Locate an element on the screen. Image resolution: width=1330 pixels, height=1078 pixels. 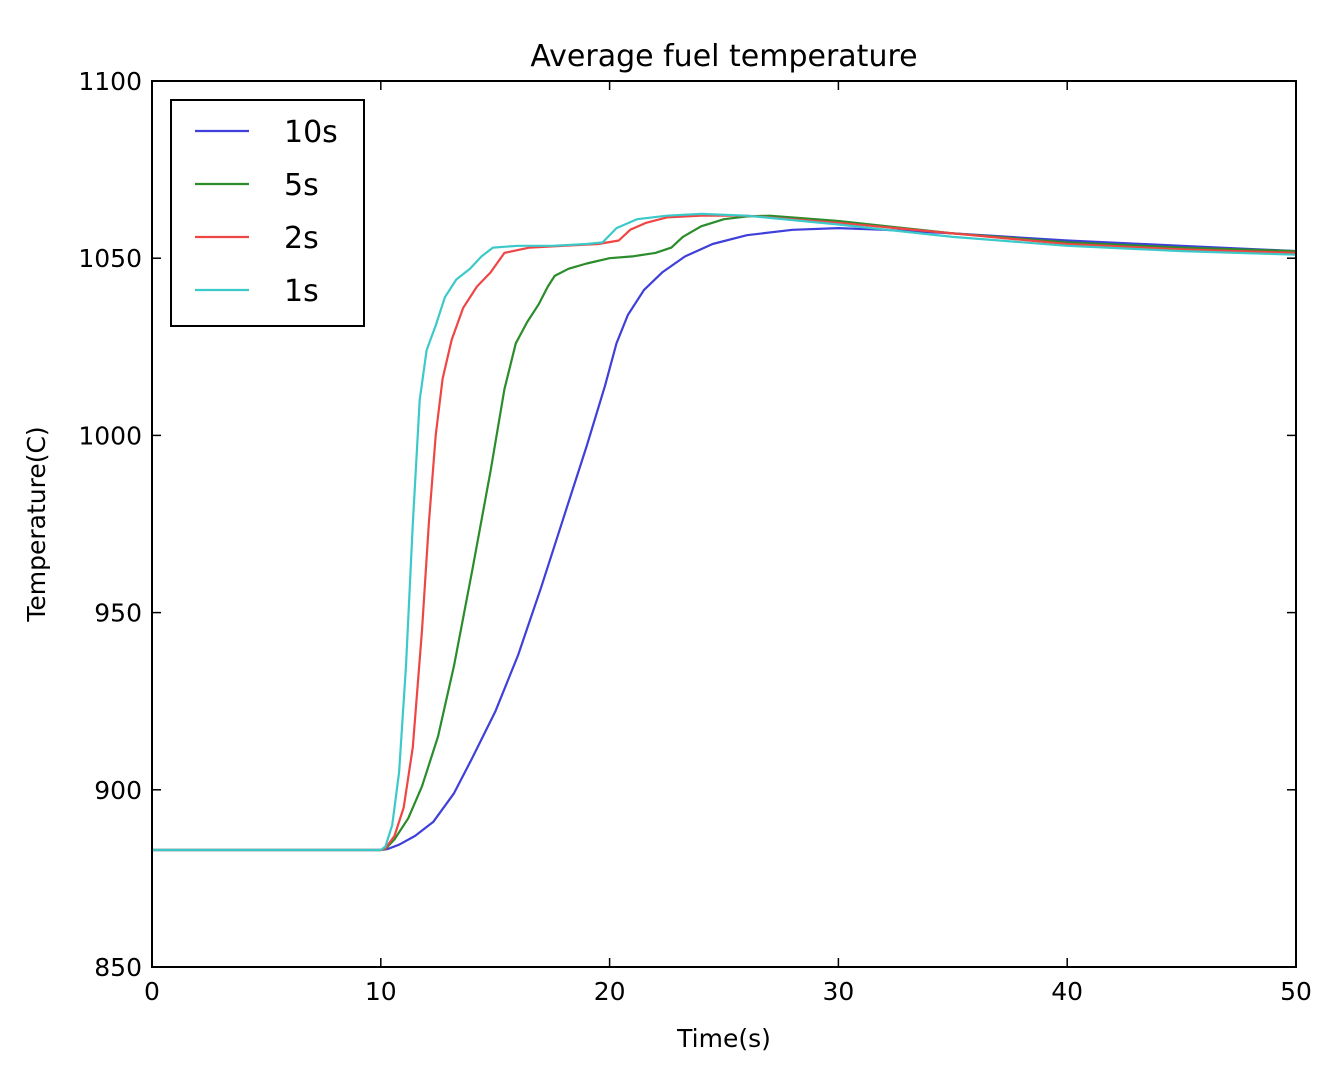
legend-label-5s: 5s is located at coordinates (301, 185).